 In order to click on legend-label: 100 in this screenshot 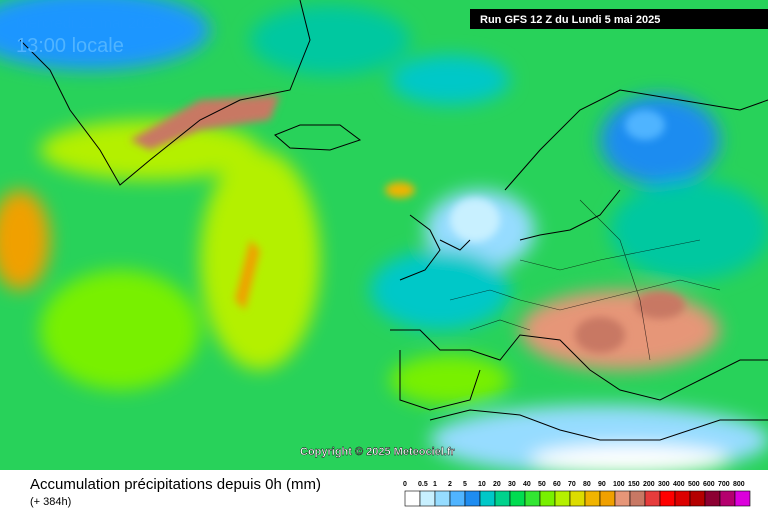, I will do `click(619, 484)`.